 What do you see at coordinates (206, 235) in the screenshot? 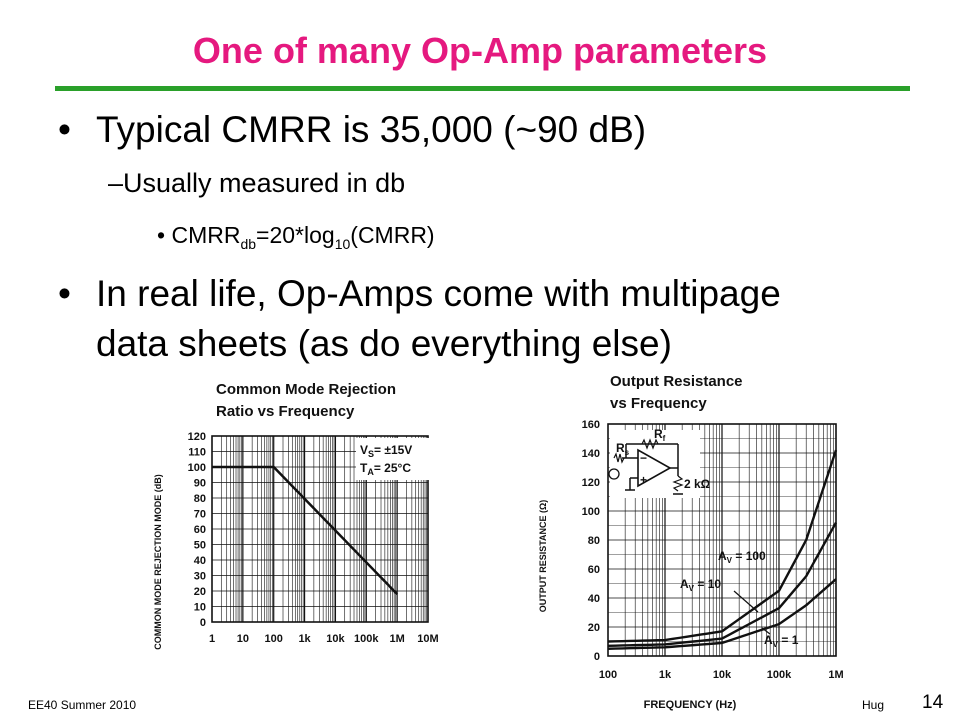
I see `formula-cmrr: CMRR` at bounding box center [206, 235].